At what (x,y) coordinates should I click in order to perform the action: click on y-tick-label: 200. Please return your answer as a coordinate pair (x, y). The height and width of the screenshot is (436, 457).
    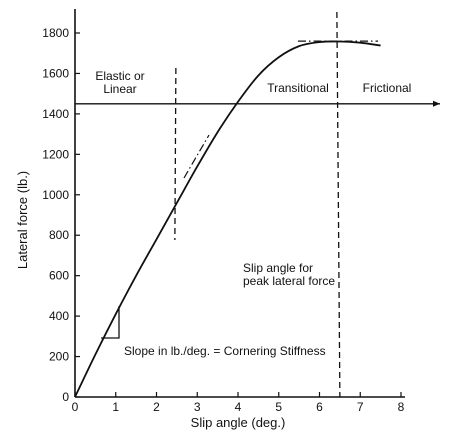
    Looking at the image, I should click on (59, 357).